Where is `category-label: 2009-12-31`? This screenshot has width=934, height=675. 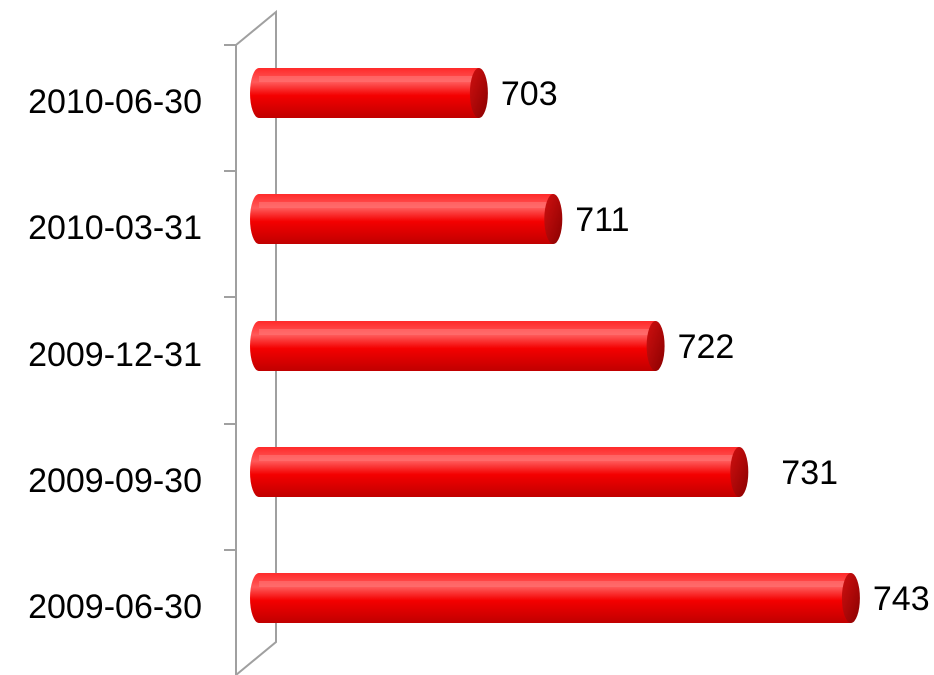
category-label: 2009-12-31 is located at coordinates (115, 355).